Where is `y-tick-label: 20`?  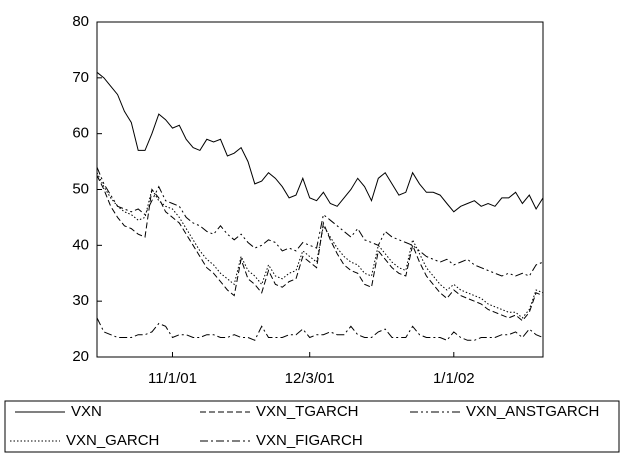
y-tick-label: 20 is located at coordinates (80, 356).